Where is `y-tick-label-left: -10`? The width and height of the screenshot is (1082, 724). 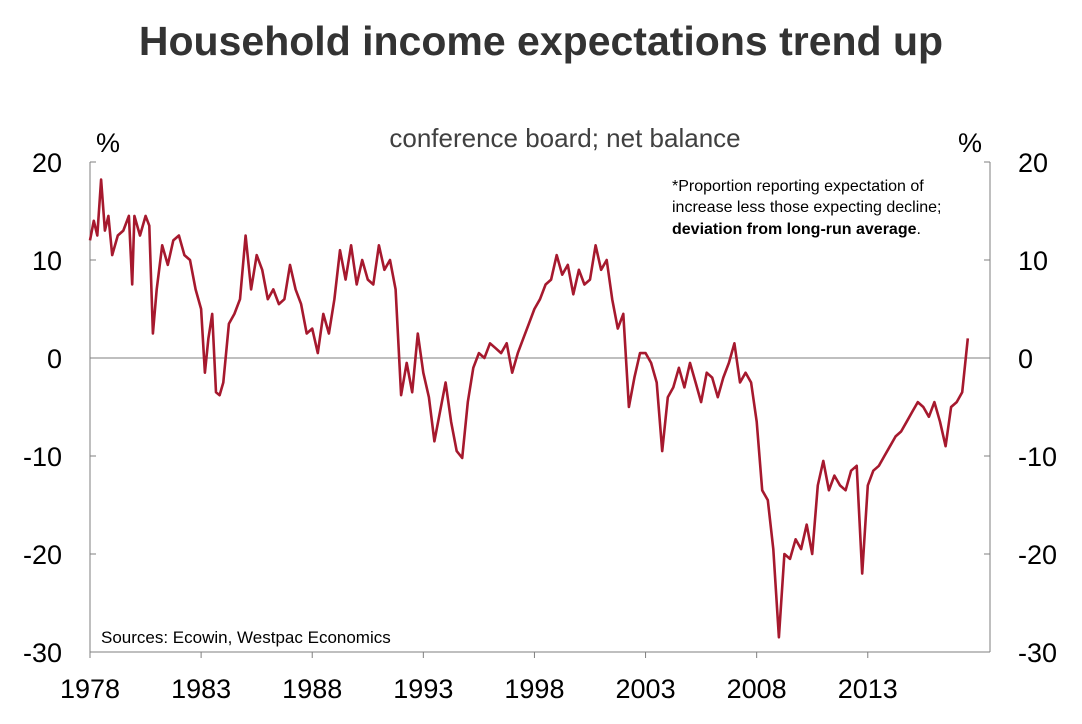 y-tick-label-left: -10 is located at coordinates (42, 457).